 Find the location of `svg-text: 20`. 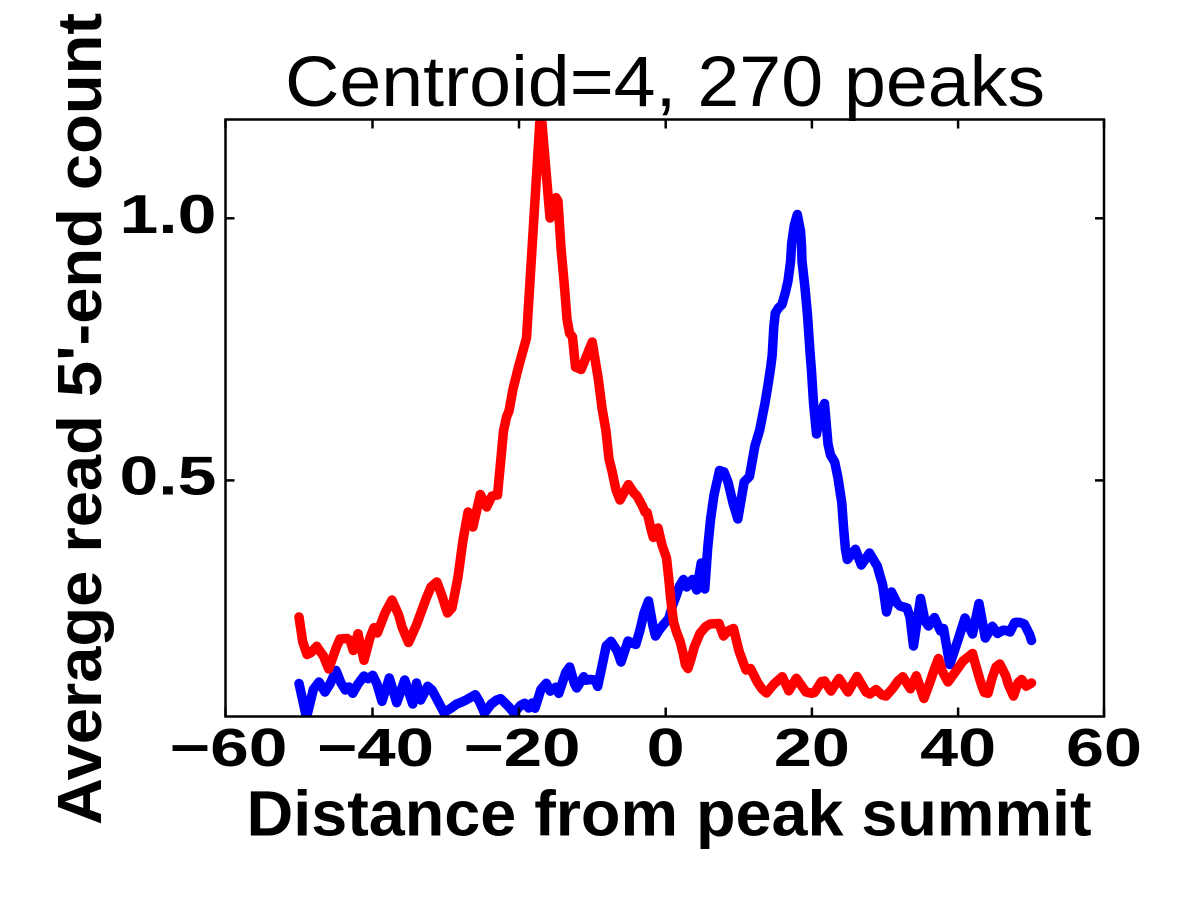

svg-text: 20 is located at coordinates (812, 748).